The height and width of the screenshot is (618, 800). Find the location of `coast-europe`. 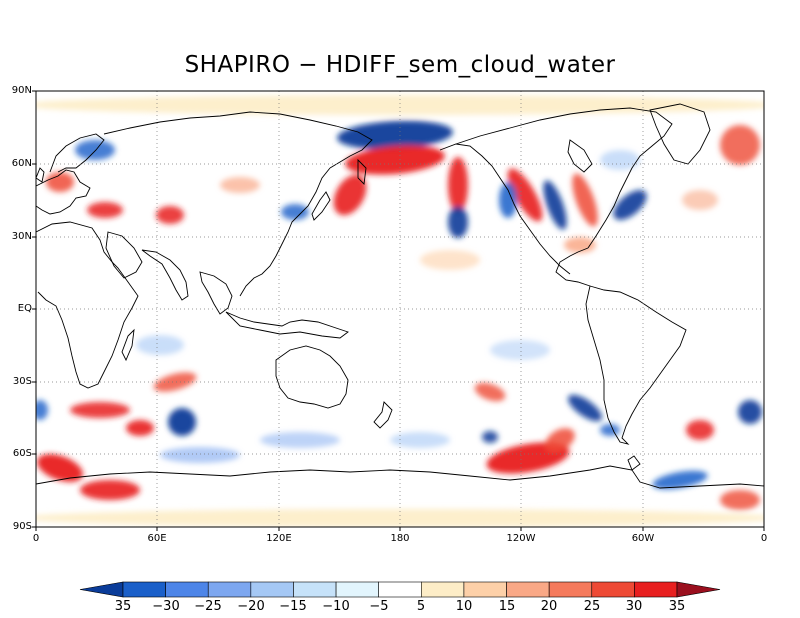

coast-europe is located at coordinates (63, 192).